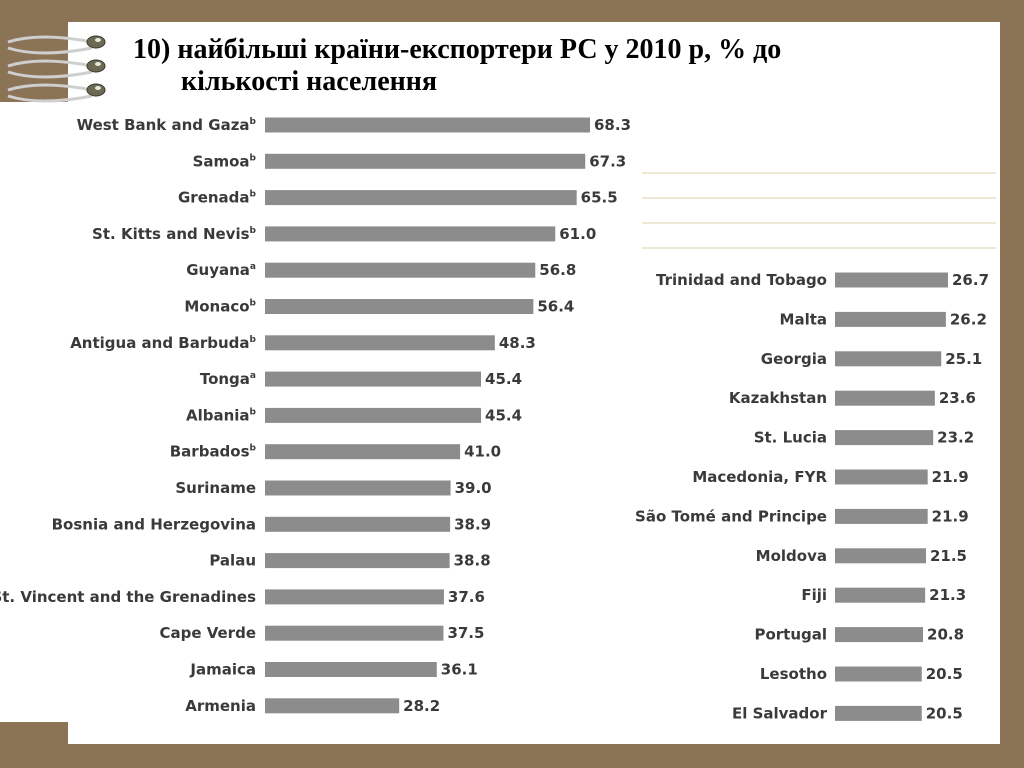 This screenshot has width=1024, height=768. What do you see at coordinates (947, 595) in the screenshot?
I see `value-label: 21.3` at bounding box center [947, 595].